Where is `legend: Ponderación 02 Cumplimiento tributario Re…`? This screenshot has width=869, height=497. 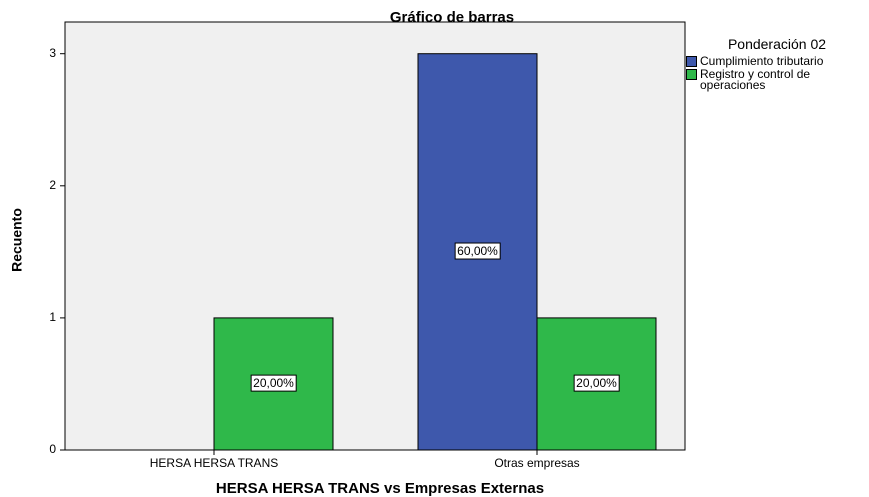 legend: Ponderación 02 Cumplimiento tributario Re… is located at coordinates (777, 64).